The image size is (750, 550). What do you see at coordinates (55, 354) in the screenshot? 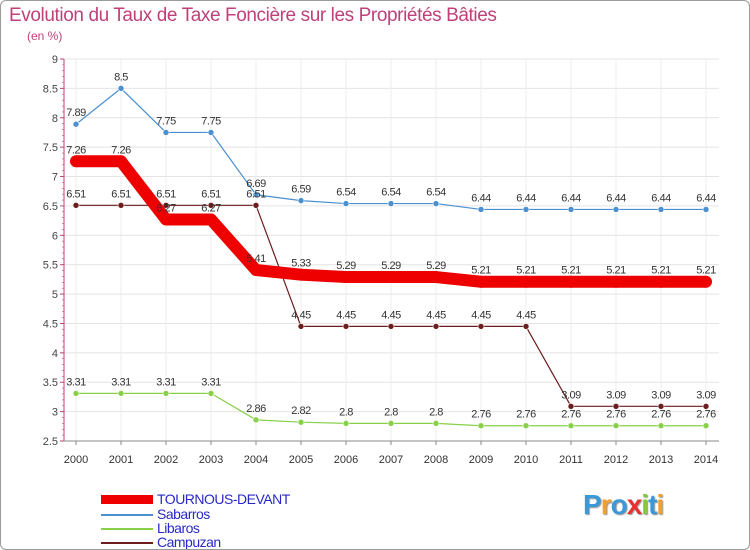
I see `y-tick-label: 4` at bounding box center [55, 354].